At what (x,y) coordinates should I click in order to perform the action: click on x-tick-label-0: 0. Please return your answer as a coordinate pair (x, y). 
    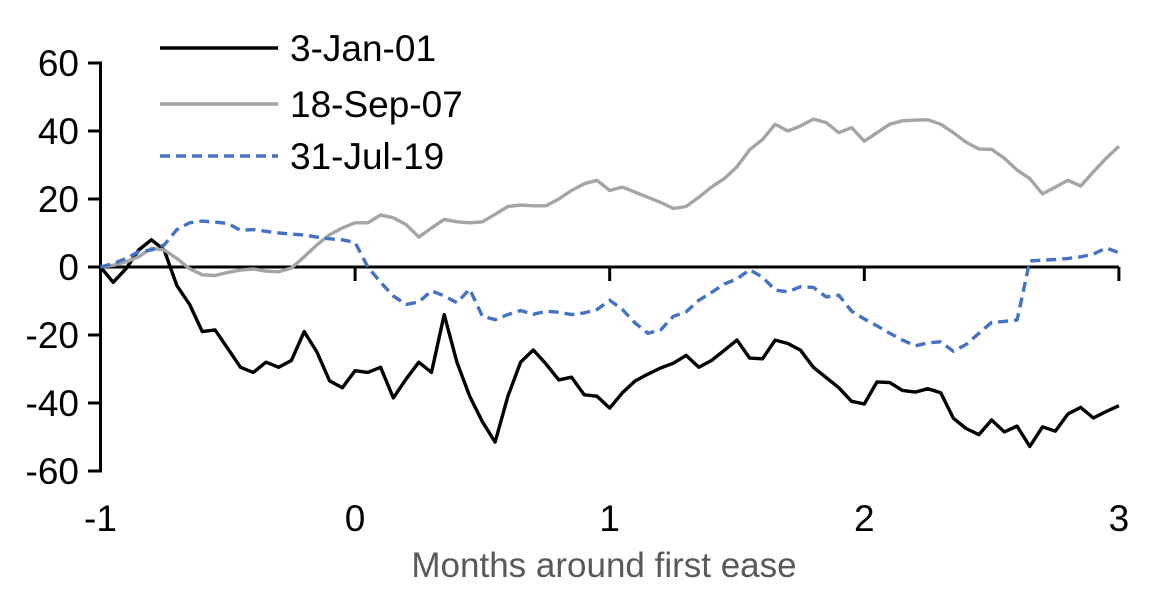
    Looking at the image, I should click on (355, 518).